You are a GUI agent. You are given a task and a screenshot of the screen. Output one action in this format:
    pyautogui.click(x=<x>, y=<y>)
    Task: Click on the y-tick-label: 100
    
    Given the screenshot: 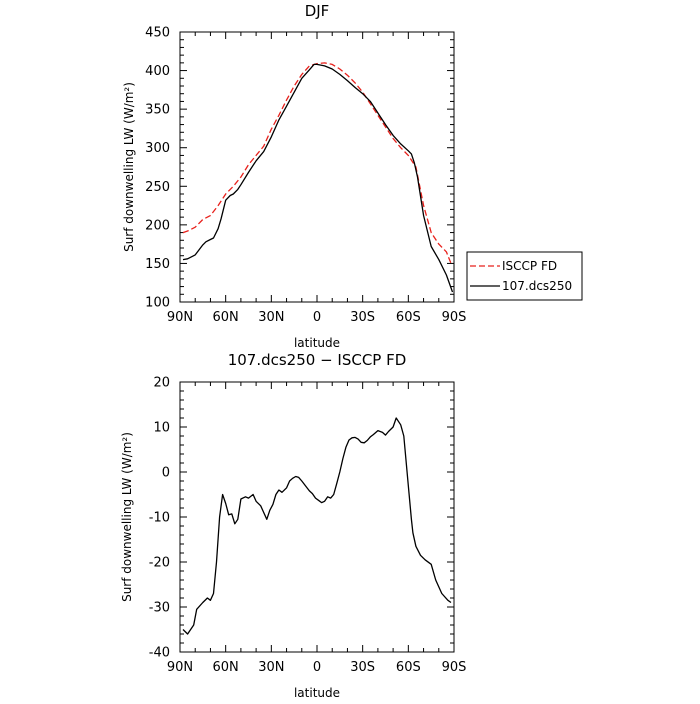 What is the action you would take?
    pyautogui.click(x=157, y=303)
    